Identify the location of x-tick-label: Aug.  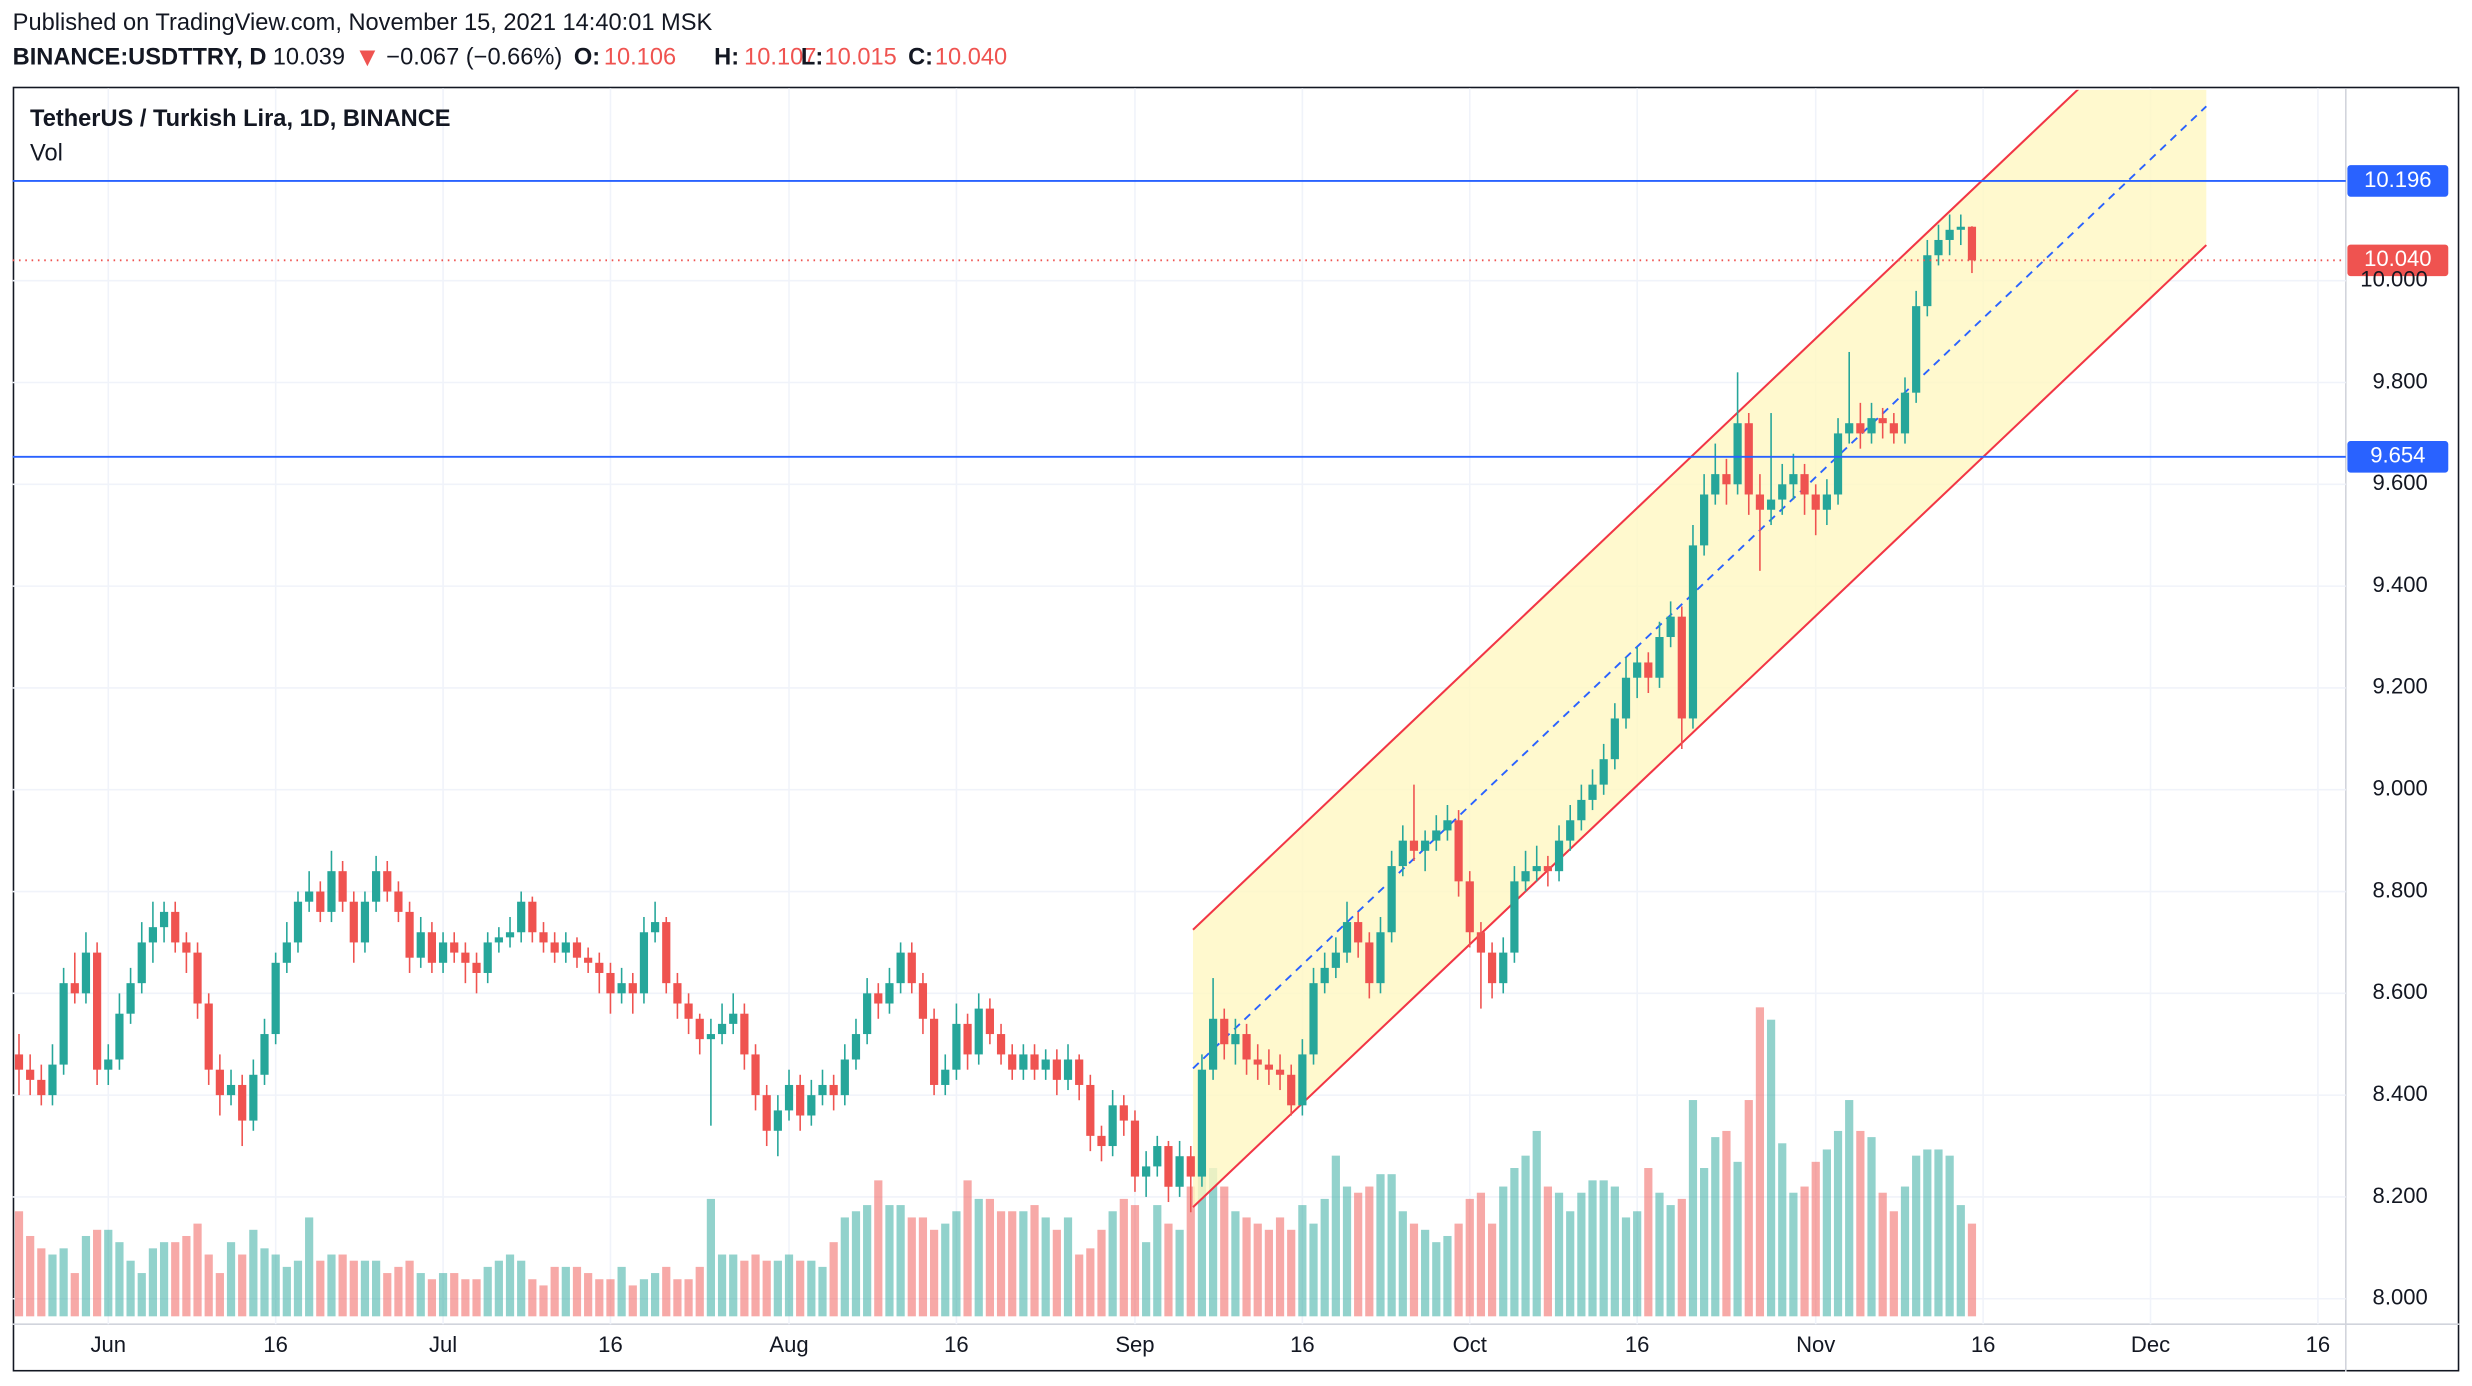
(788, 1344).